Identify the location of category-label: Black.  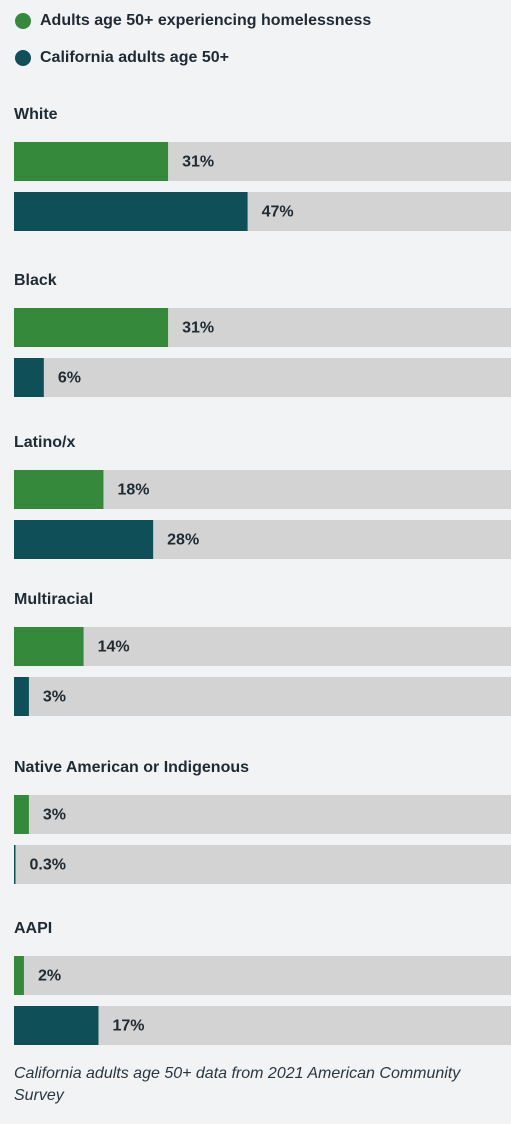
(35, 280).